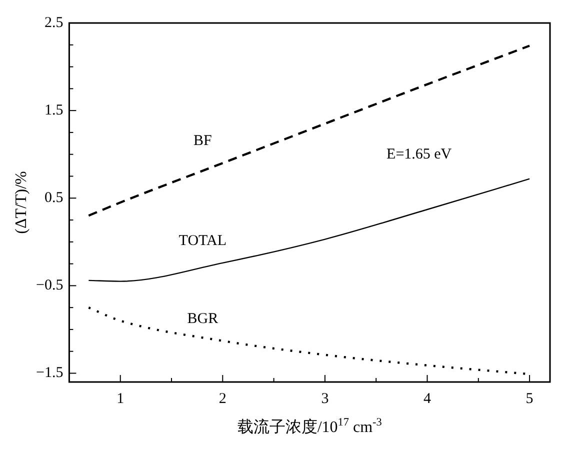  Describe the element at coordinates (202, 141) in the screenshot. I see `series-label: BF` at that location.